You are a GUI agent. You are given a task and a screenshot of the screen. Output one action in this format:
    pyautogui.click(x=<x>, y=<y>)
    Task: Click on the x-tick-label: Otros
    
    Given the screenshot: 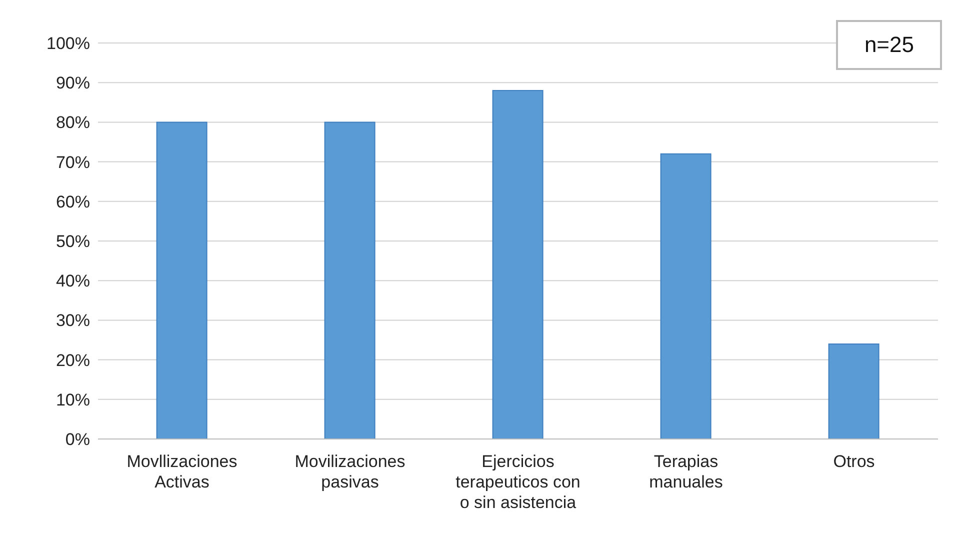 What is the action you would take?
    pyautogui.click(x=854, y=462)
    